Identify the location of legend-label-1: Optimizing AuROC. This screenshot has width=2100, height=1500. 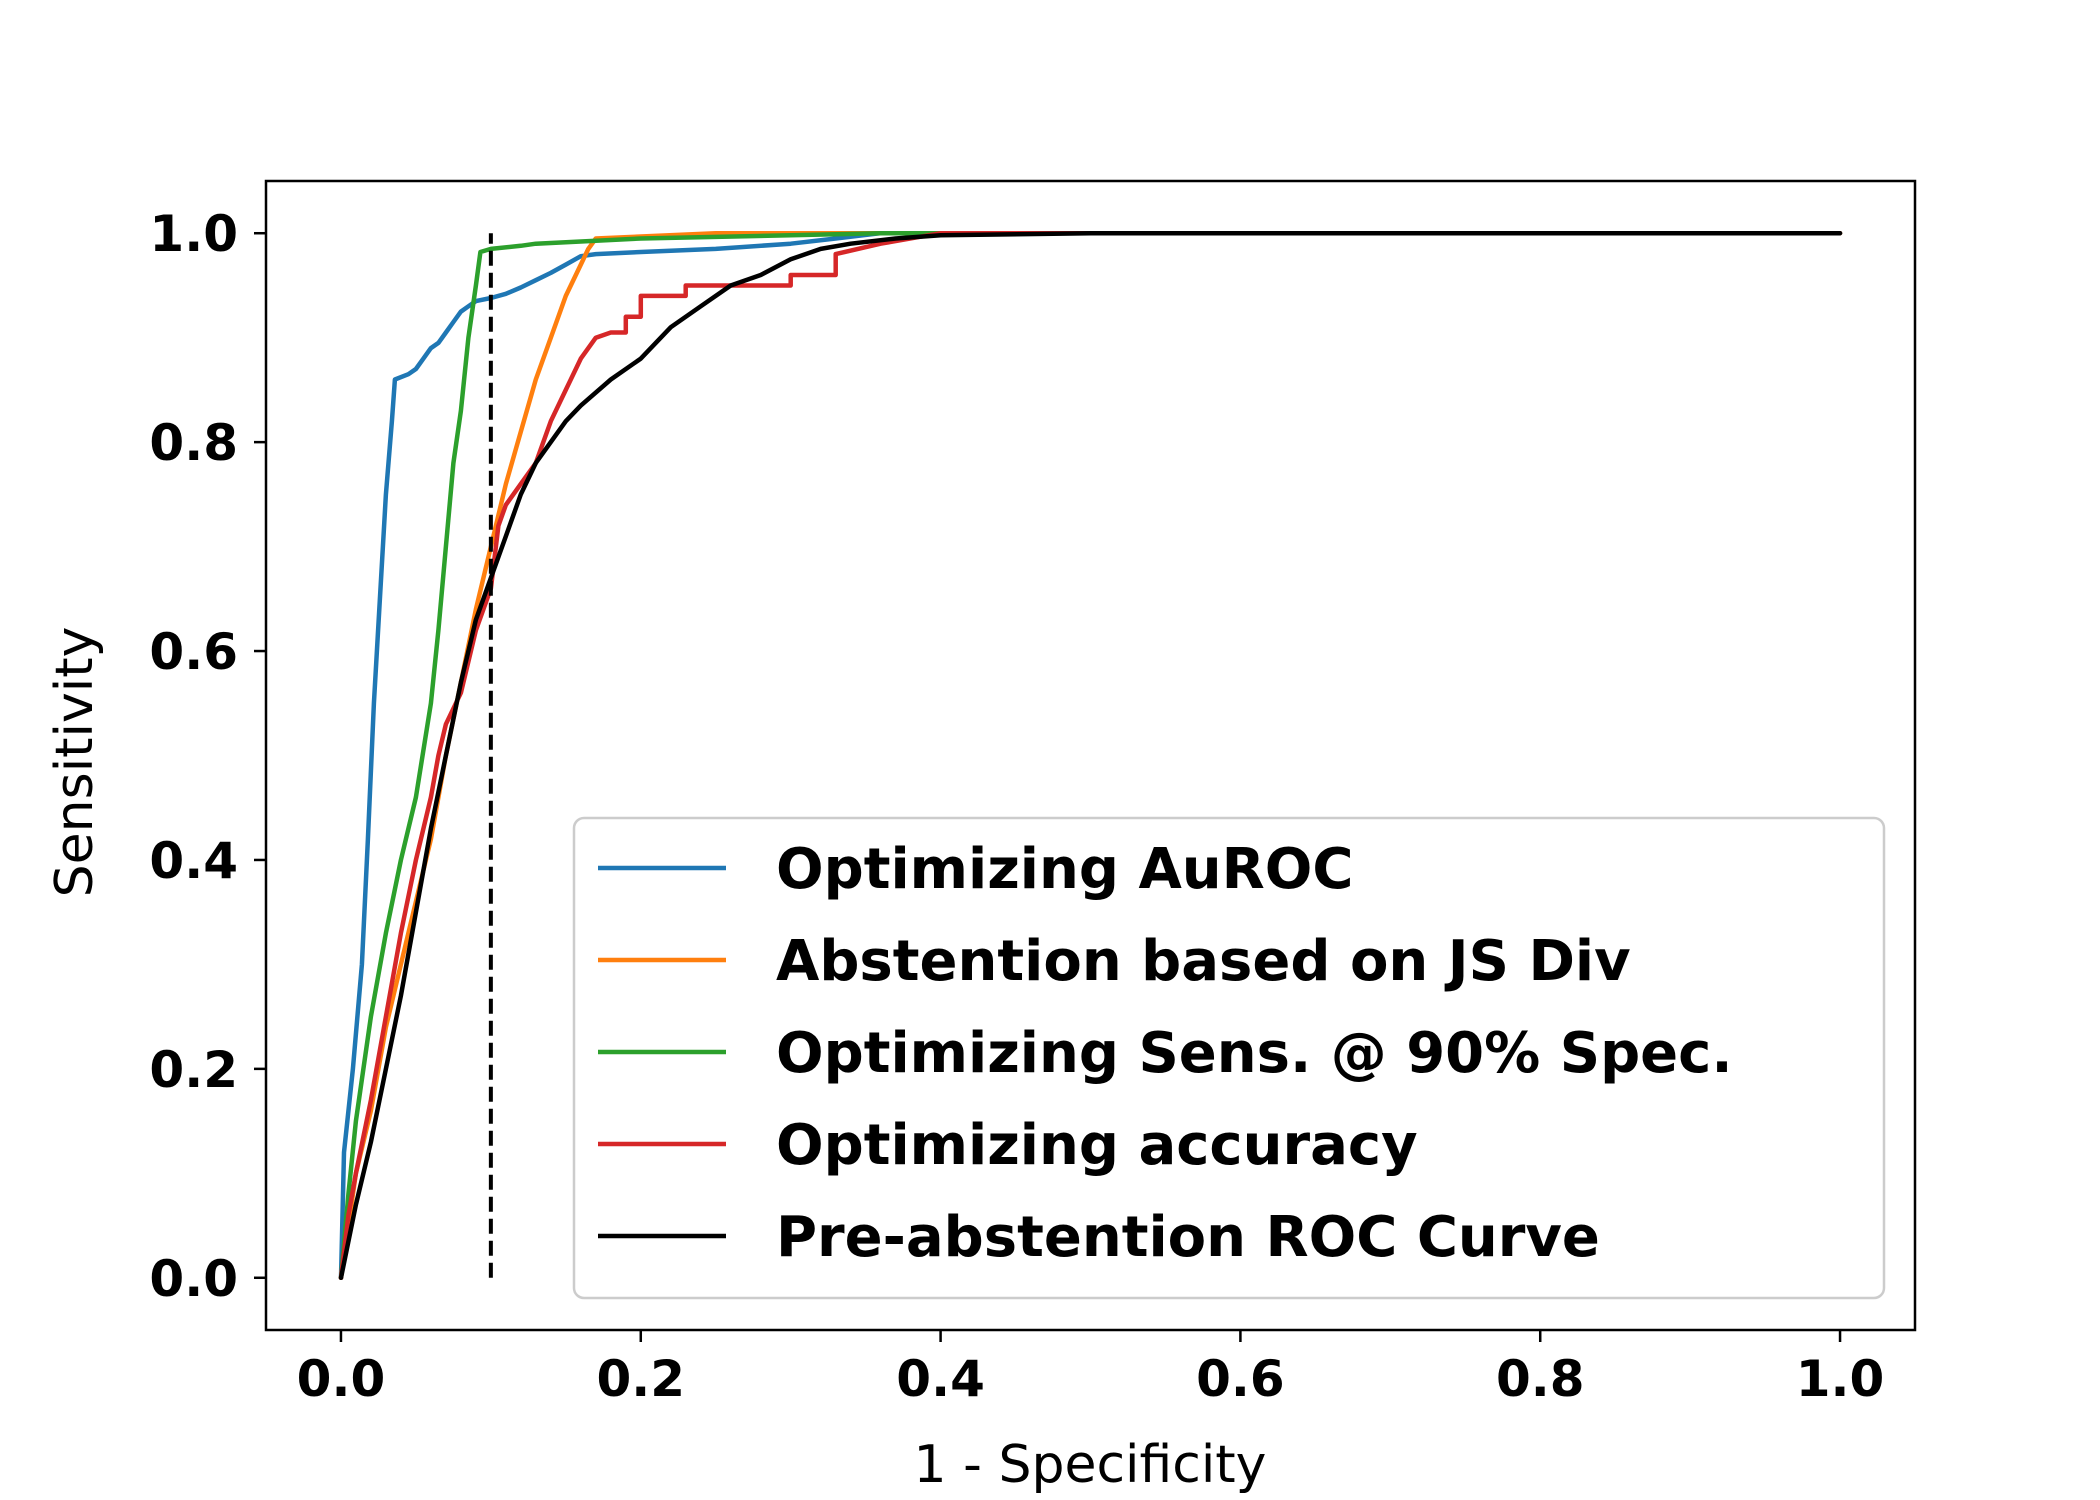
(1064, 869).